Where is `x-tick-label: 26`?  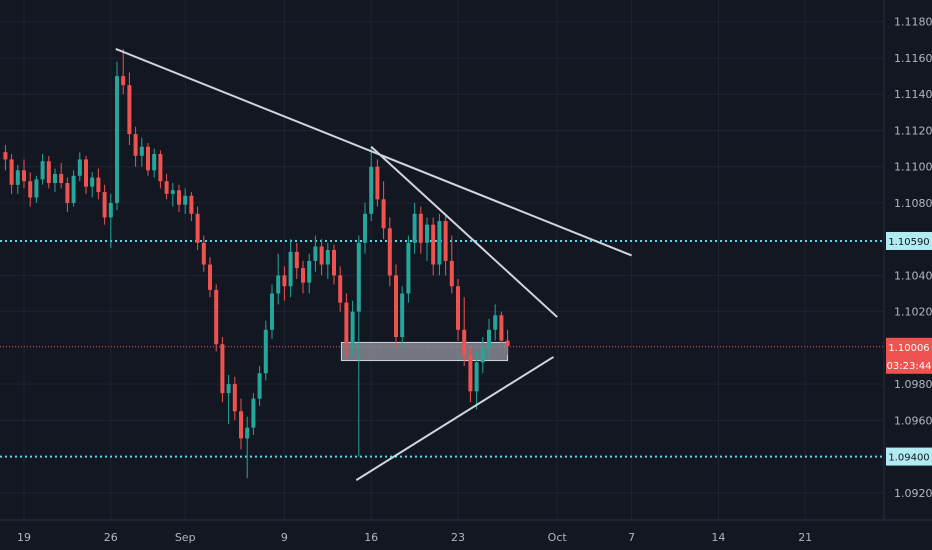 x-tick-label: 26 is located at coordinates (111, 537).